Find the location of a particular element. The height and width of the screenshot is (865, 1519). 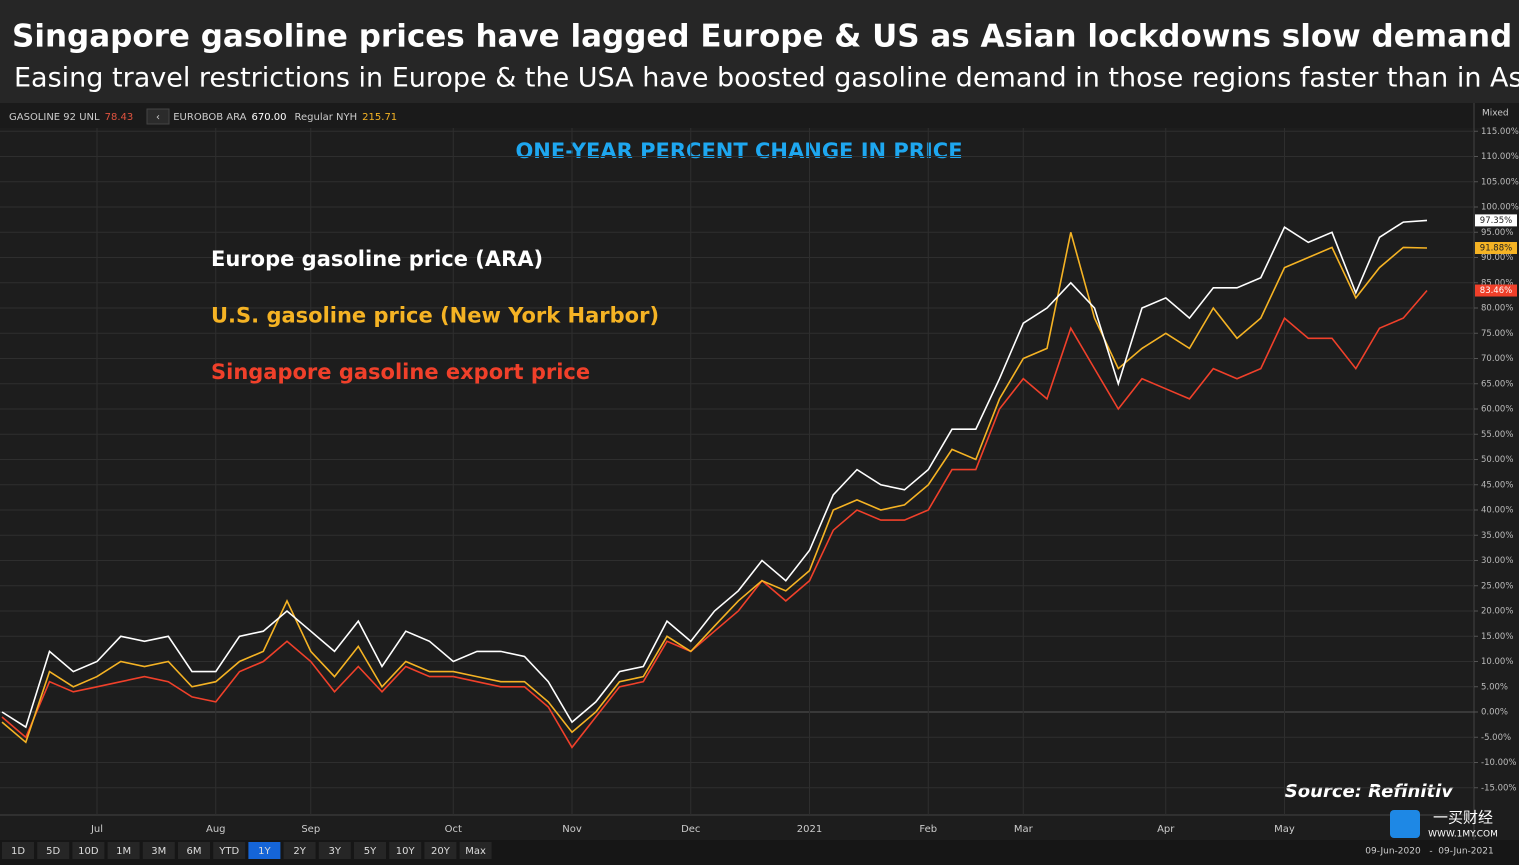

range-label: 3Y is located at coordinates (335, 851).